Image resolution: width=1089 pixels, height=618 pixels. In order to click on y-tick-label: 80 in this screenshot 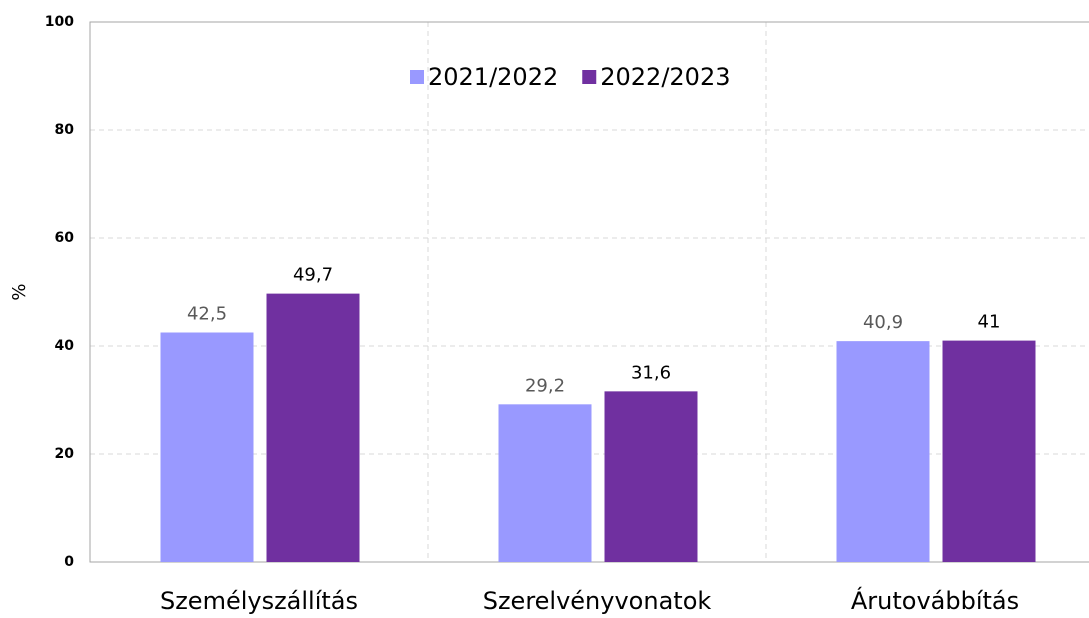, I will do `click(65, 130)`.